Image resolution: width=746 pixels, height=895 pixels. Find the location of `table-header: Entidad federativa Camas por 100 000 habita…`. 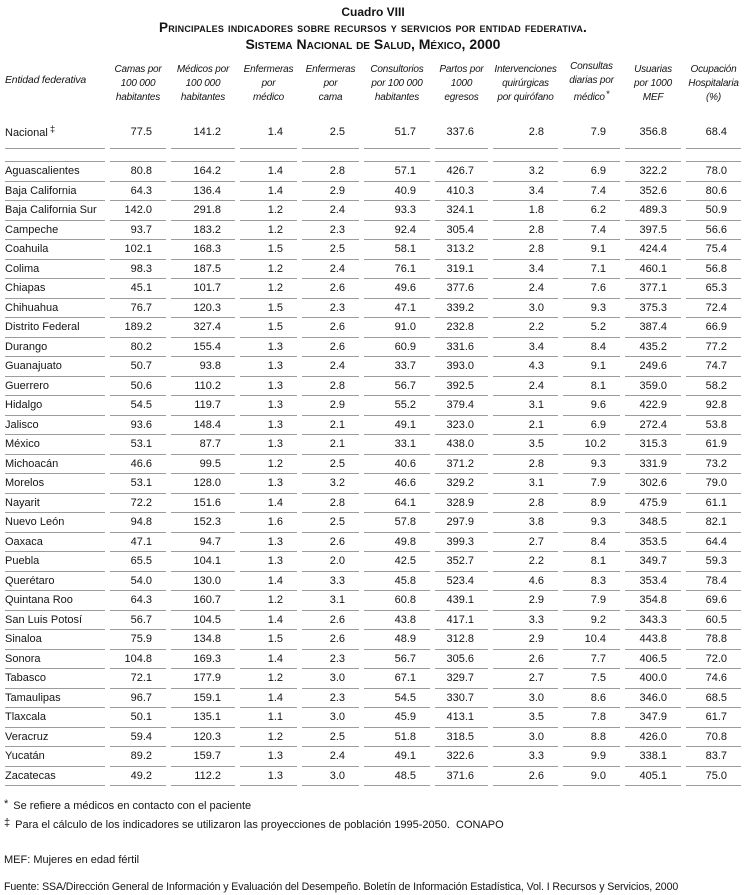

table-header: Entidad federativa Camas por 100 000 habita… is located at coordinates (373, 87).